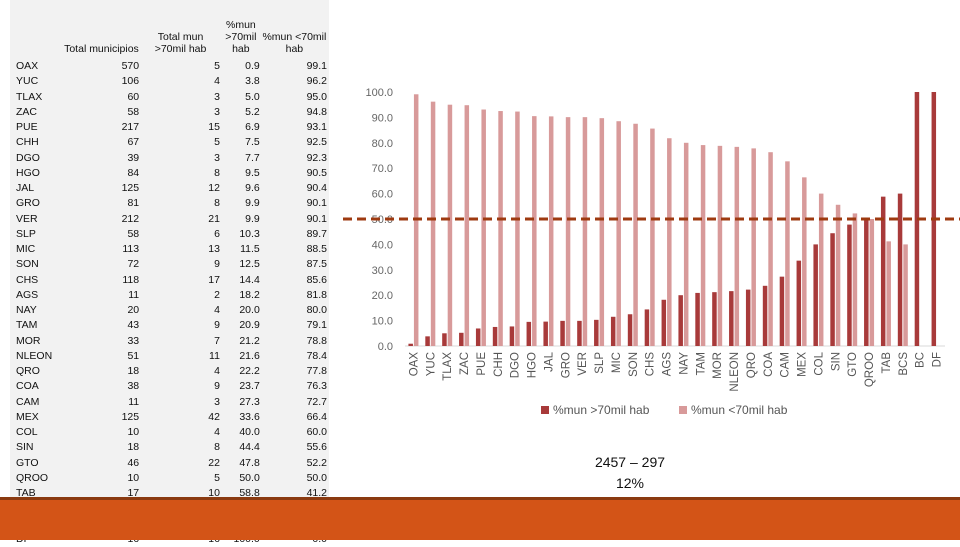 The image size is (960, 547). What do you see at coordinates (27, 127) in the screenshot?
I see `cell-state: PUE` at bounding box center [27, 127].